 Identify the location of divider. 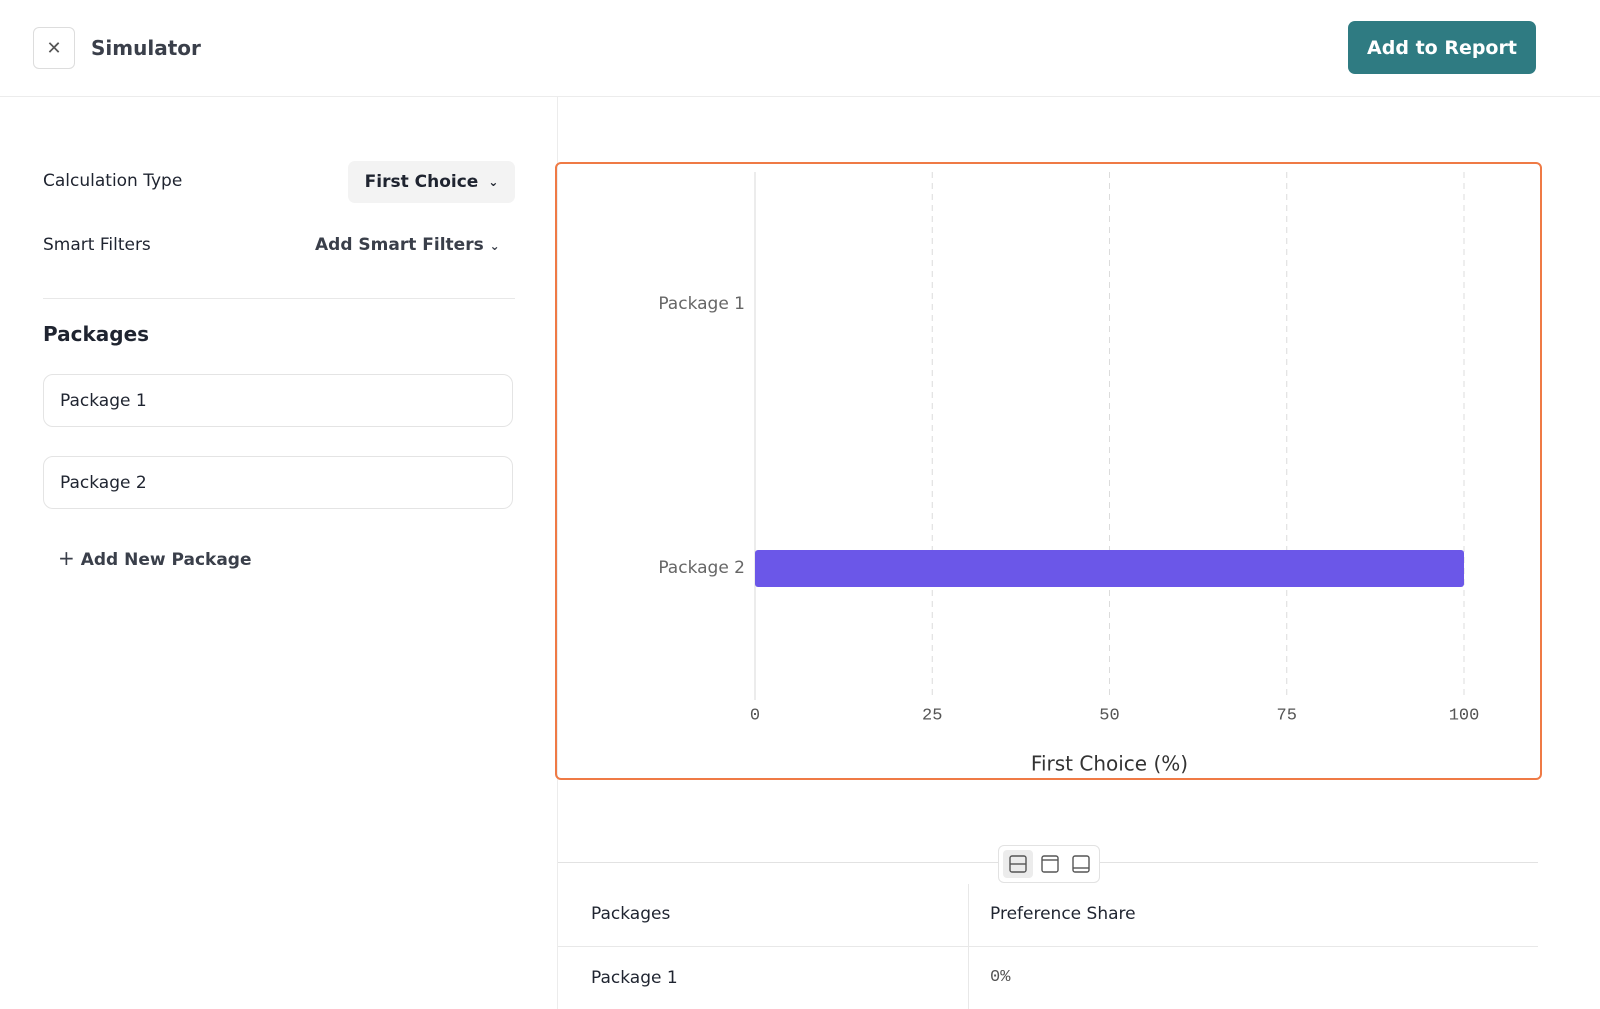
(279, 298).